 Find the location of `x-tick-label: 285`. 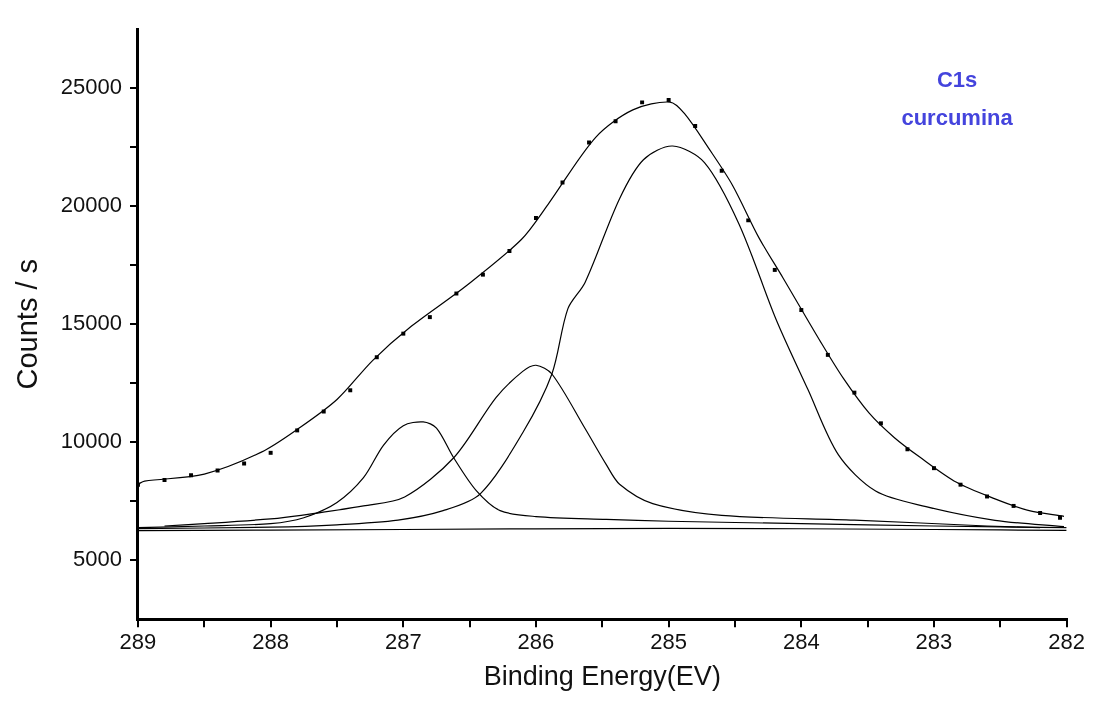

x-tick-label: 285 is located at coordinates (668, 642).